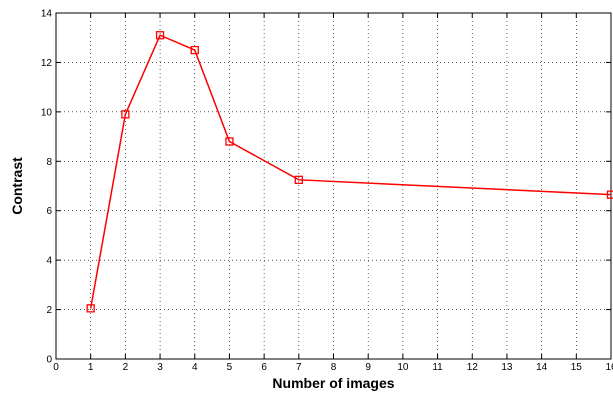 This screenshot has height=394, width=613. I want to click on x-tick-label: 1, so click(91, 367).